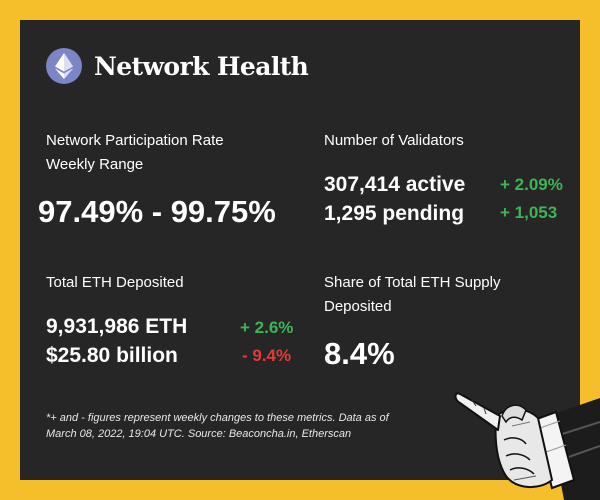  What do you see at coordinates (529, 212) in the screenshot?
I see `validators-pending-change: + 1,053` at bounding box center [529, 212].